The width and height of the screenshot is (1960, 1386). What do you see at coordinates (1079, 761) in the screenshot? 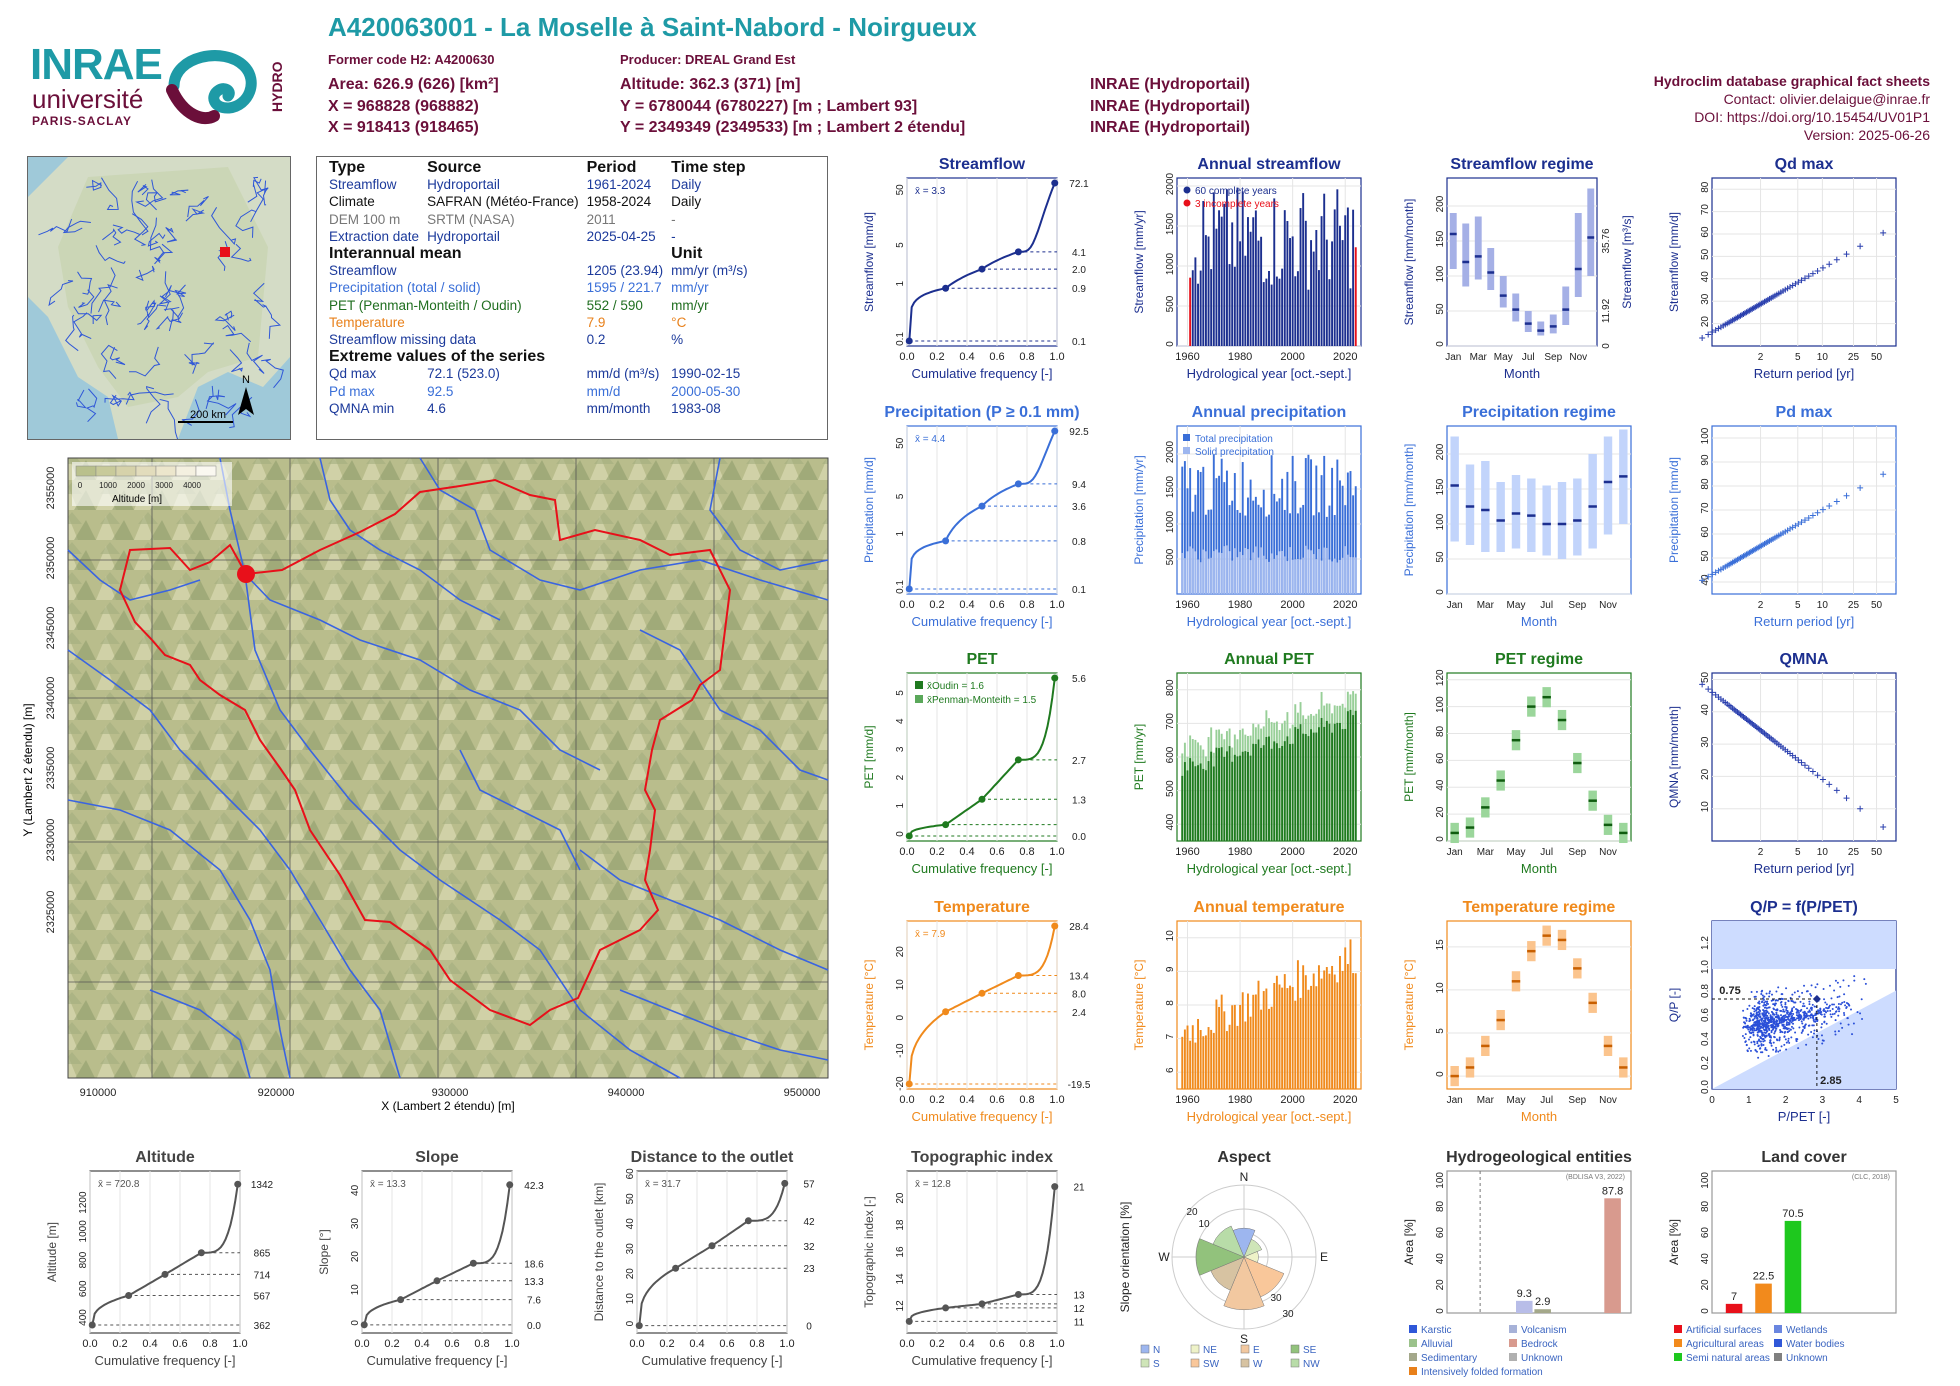
I see `right-quantile-label: 2.7` at bounding box center [1079, 761].